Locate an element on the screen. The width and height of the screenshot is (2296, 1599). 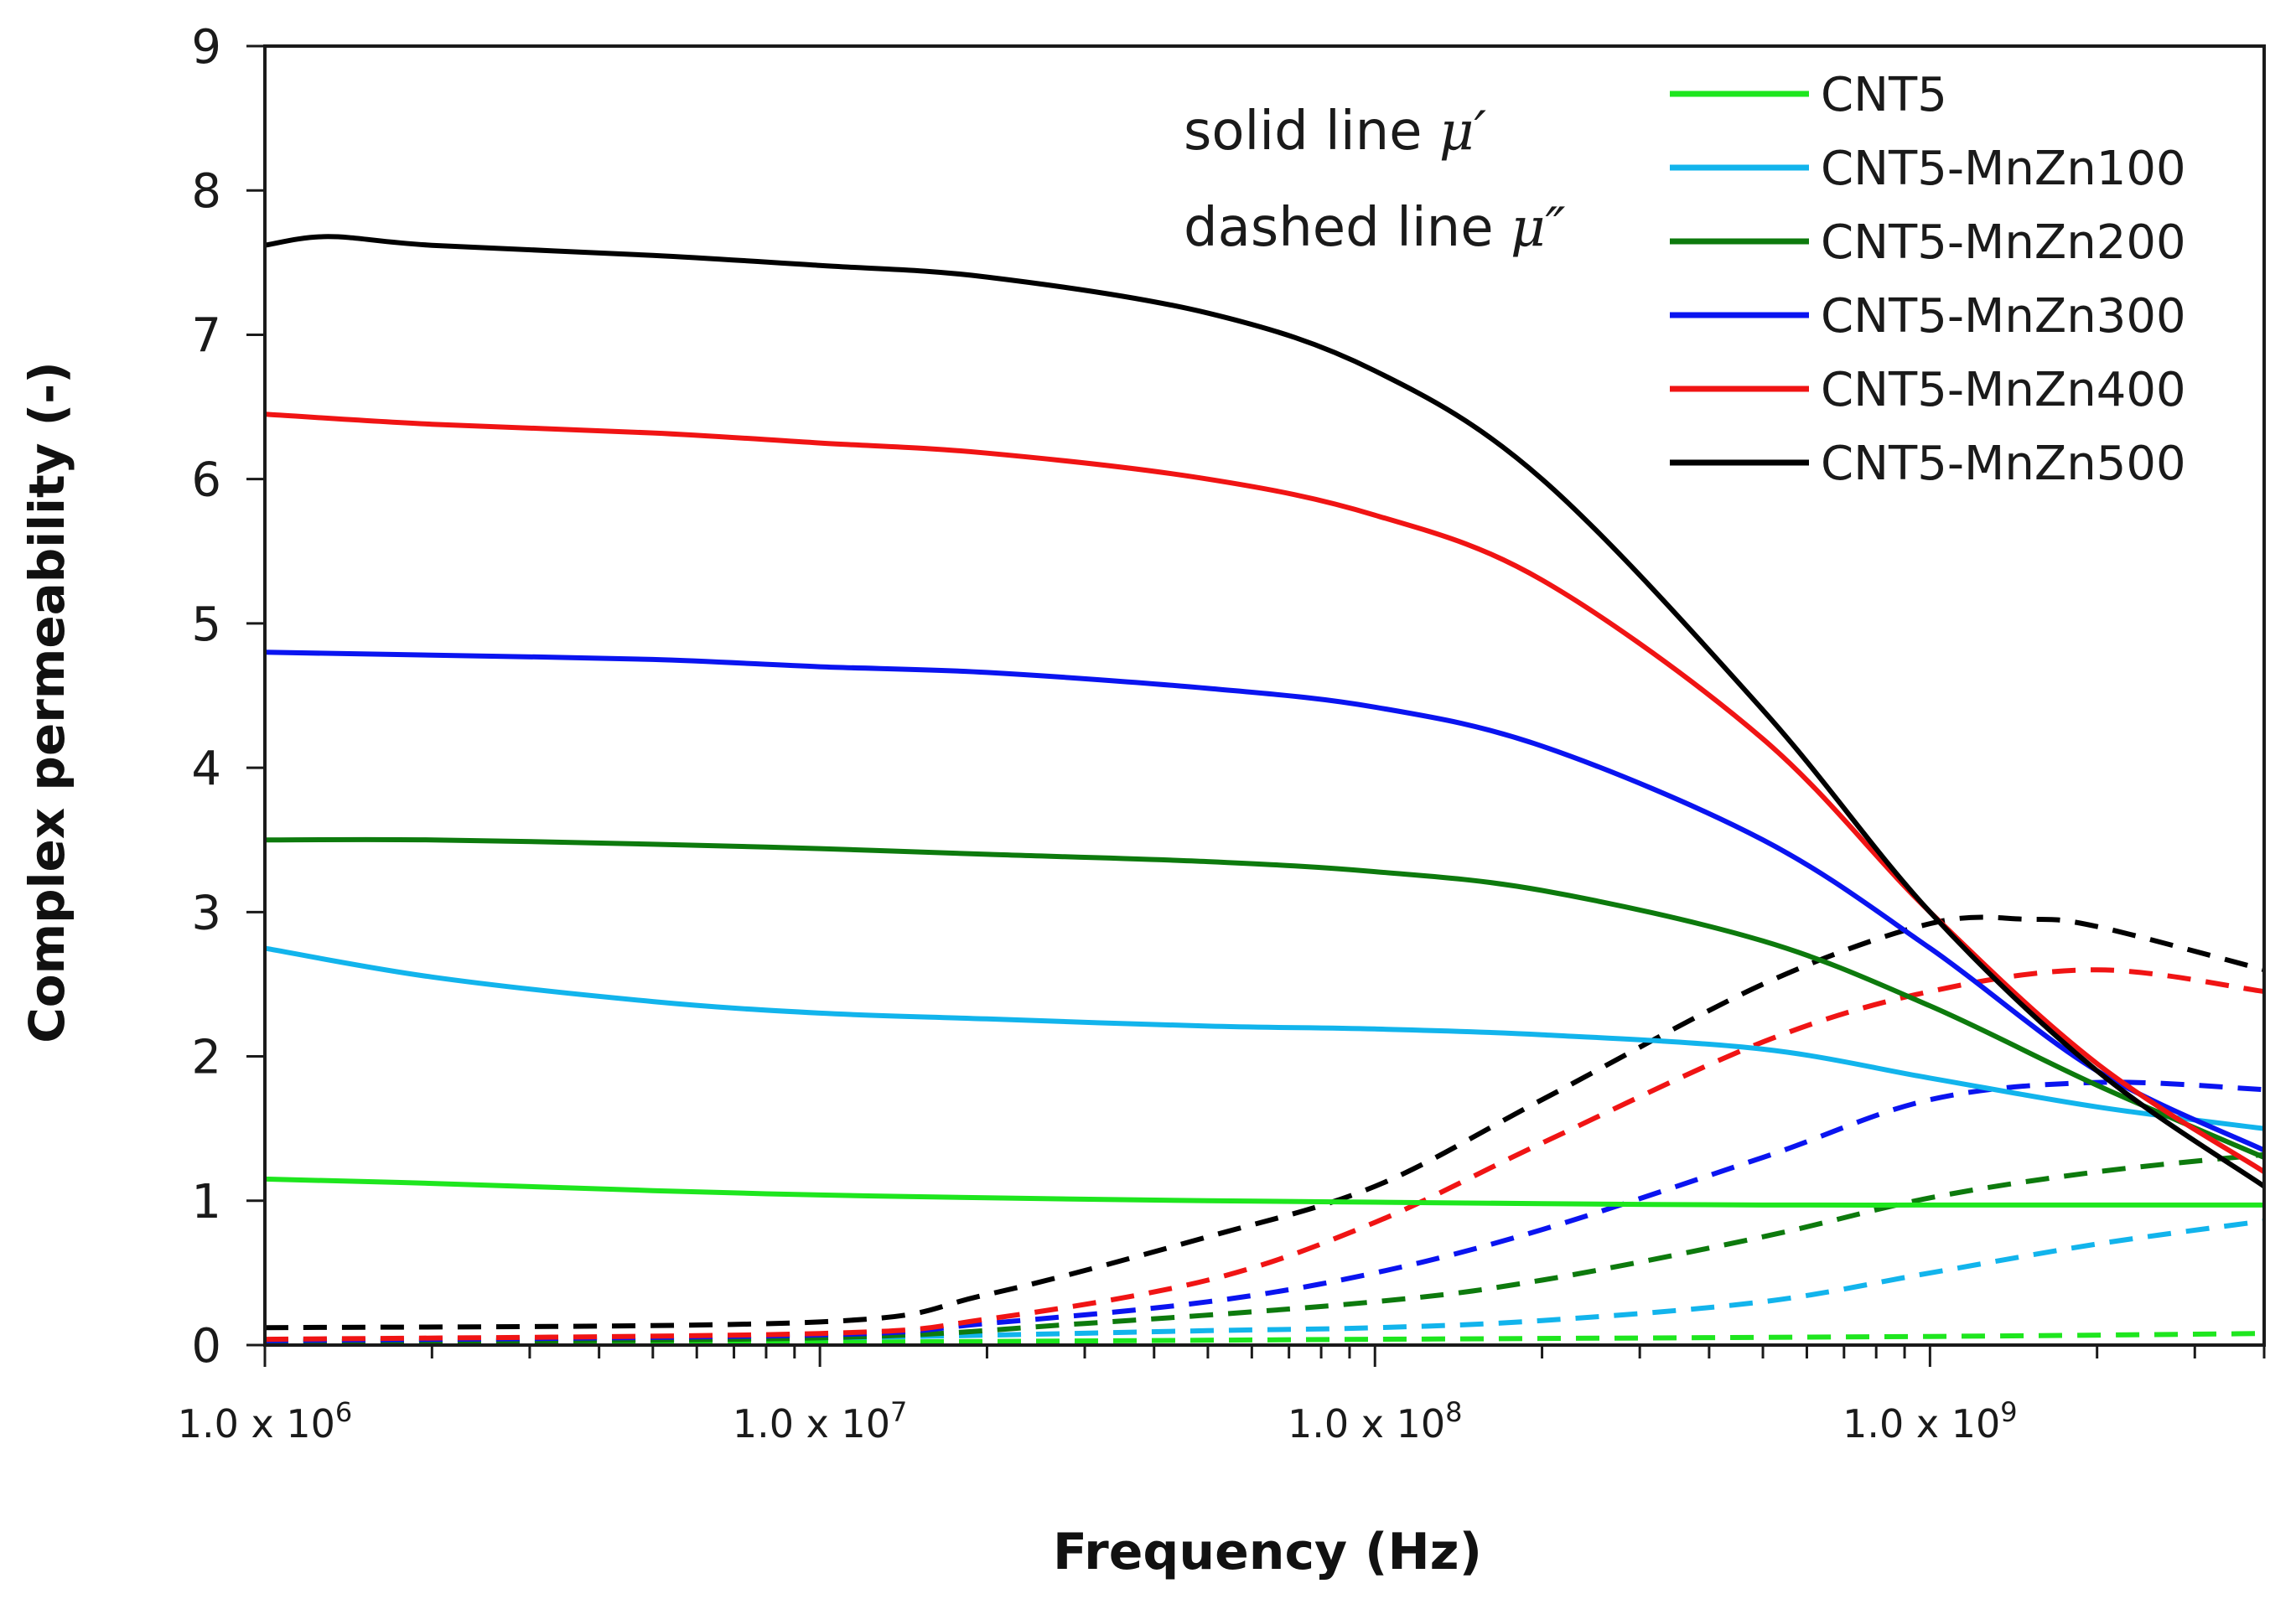
annotation-solid-line: solid line μ′ is located at coordinates (1335, 132).